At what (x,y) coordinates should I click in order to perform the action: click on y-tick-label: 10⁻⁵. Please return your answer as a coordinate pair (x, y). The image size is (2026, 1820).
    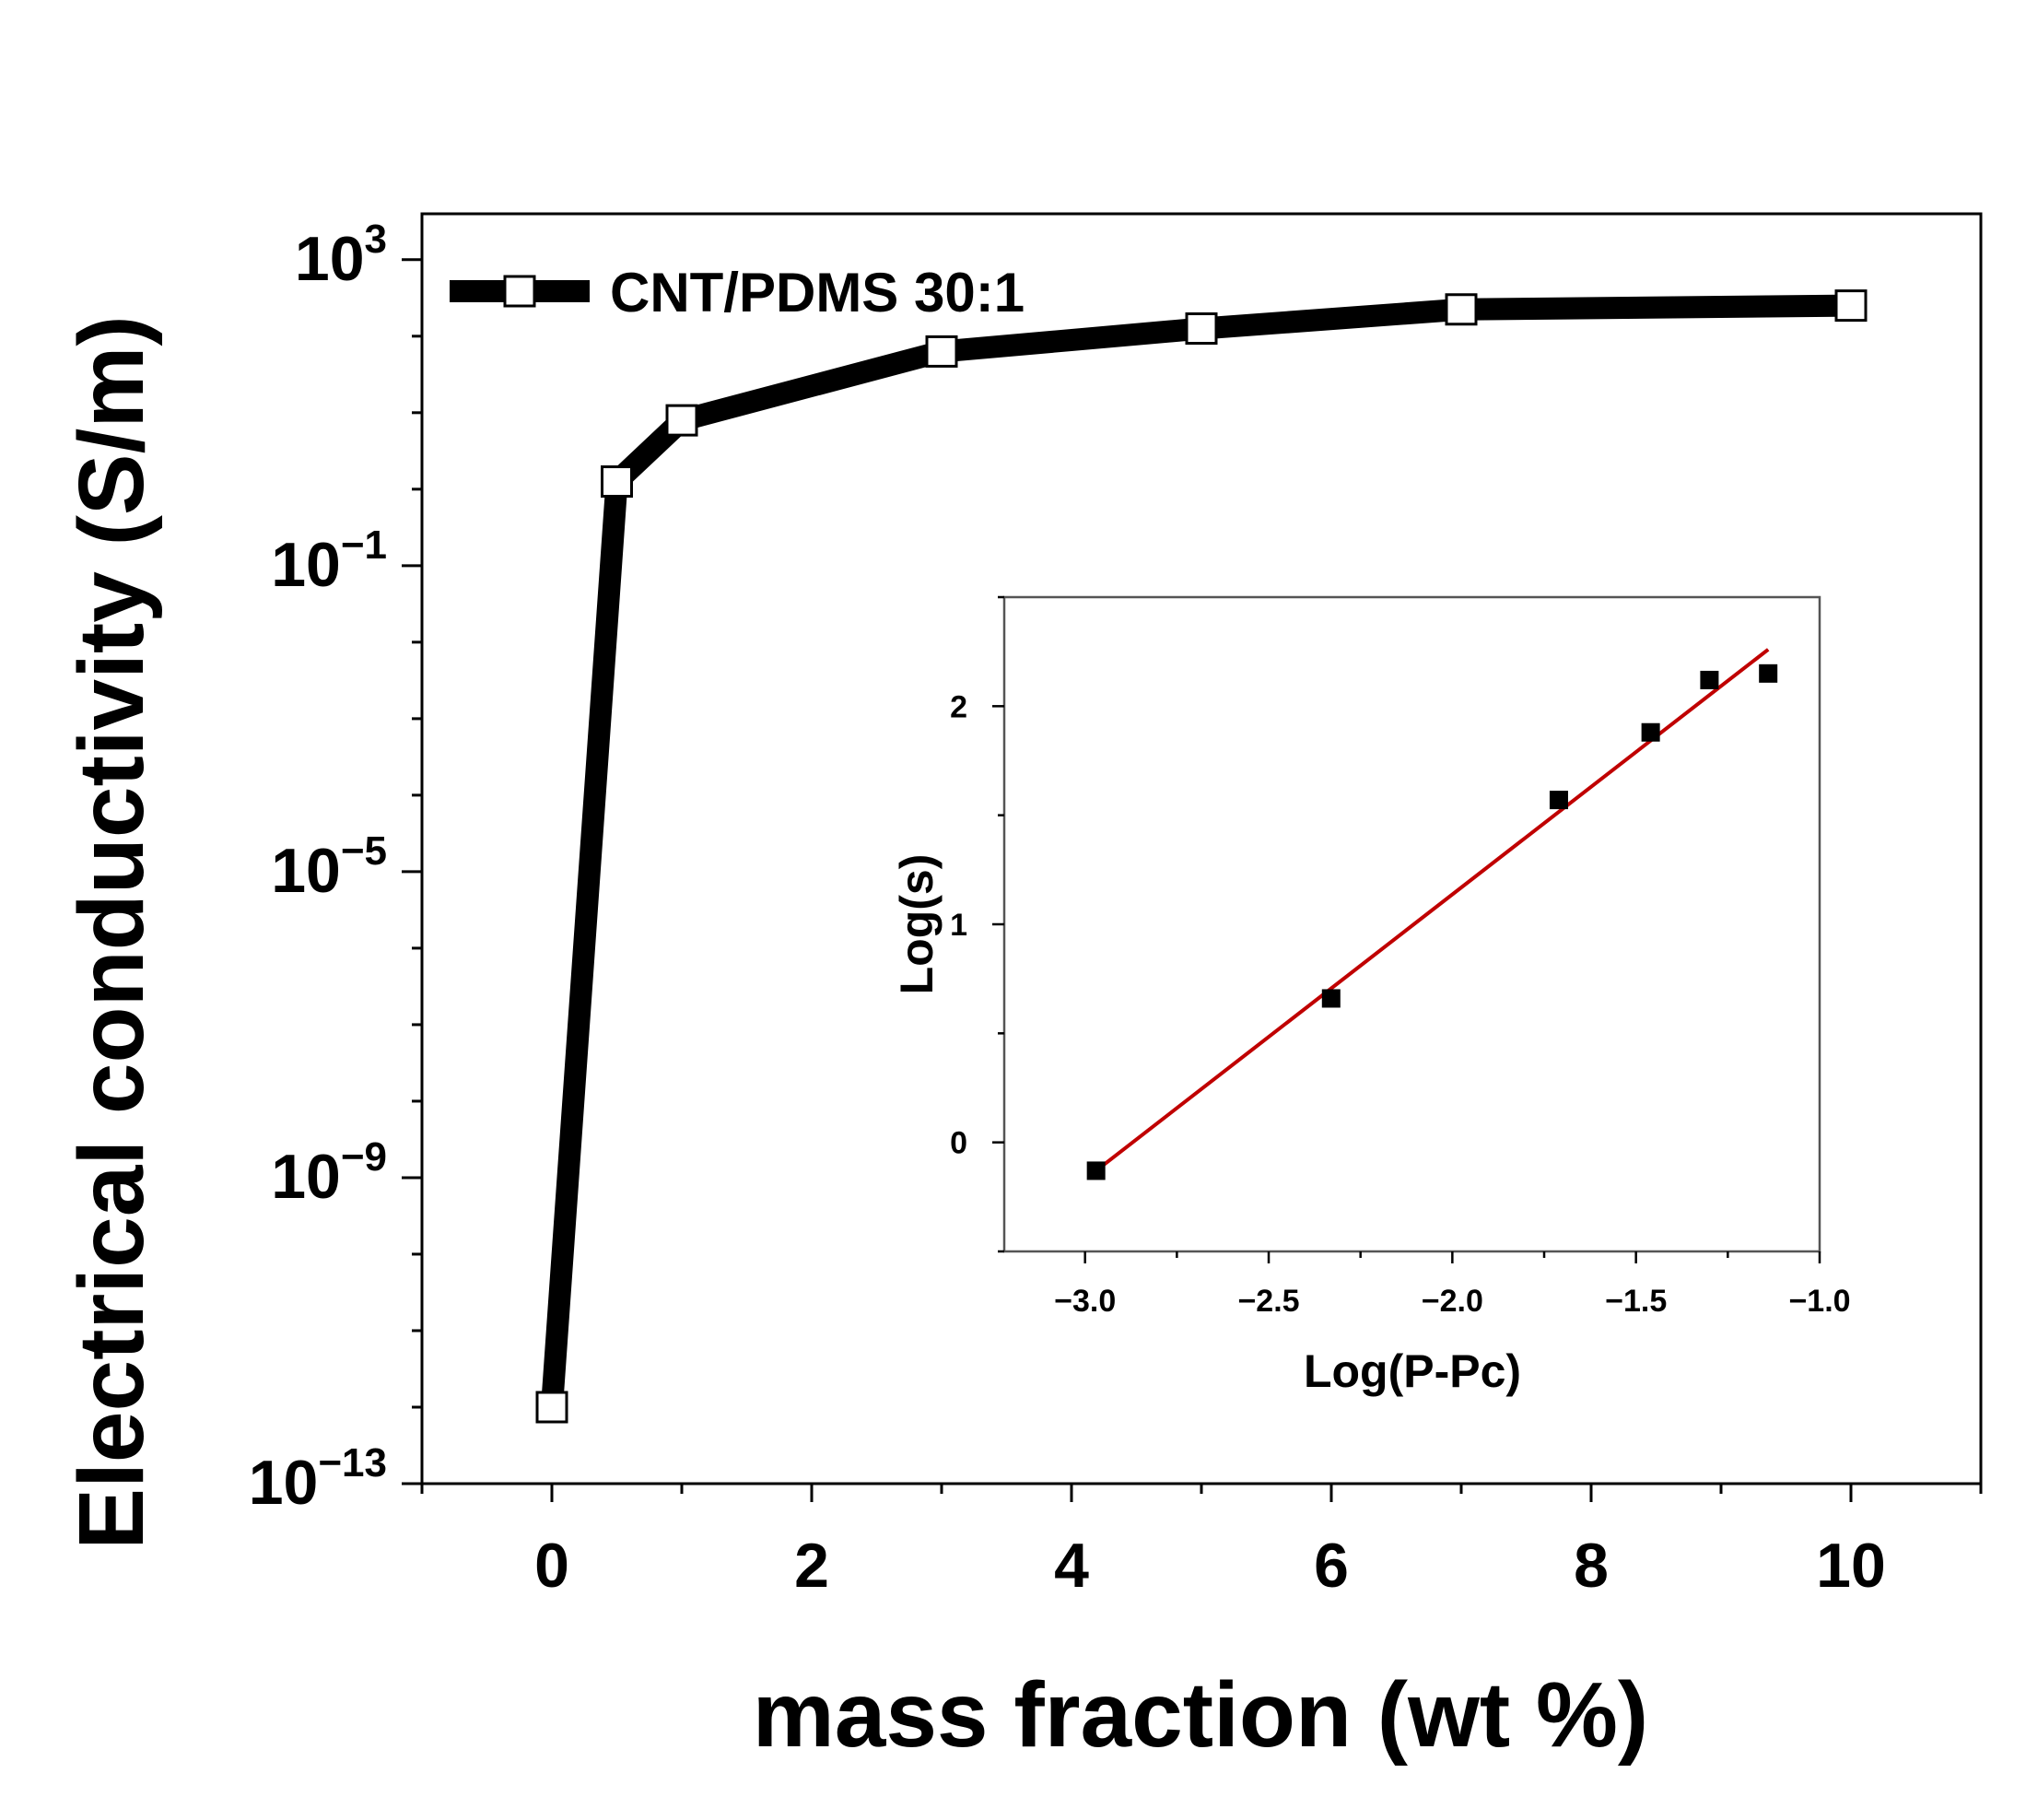
    Looking at the image, I should click on (329, 867).